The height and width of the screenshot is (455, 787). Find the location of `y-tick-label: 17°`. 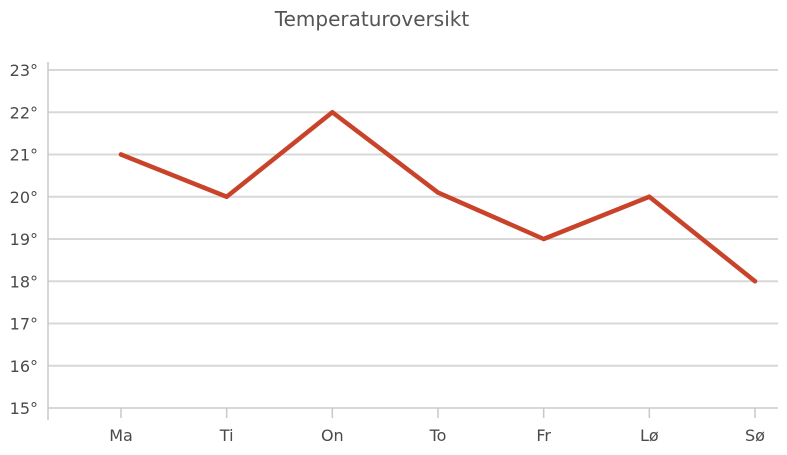

y-tick-label: 17° is located at coordinates (24, 324).